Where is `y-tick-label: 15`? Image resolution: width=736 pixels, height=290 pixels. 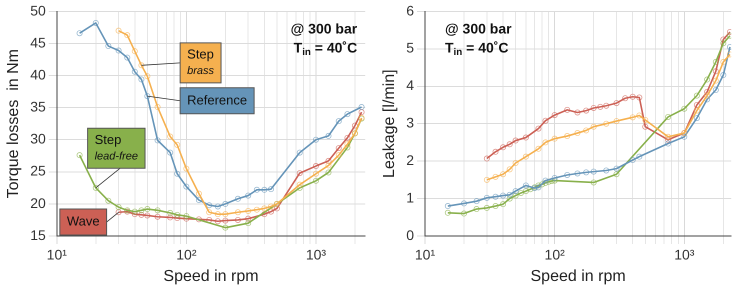
y-tick-label: 15 is located at coordinates (38, 234).